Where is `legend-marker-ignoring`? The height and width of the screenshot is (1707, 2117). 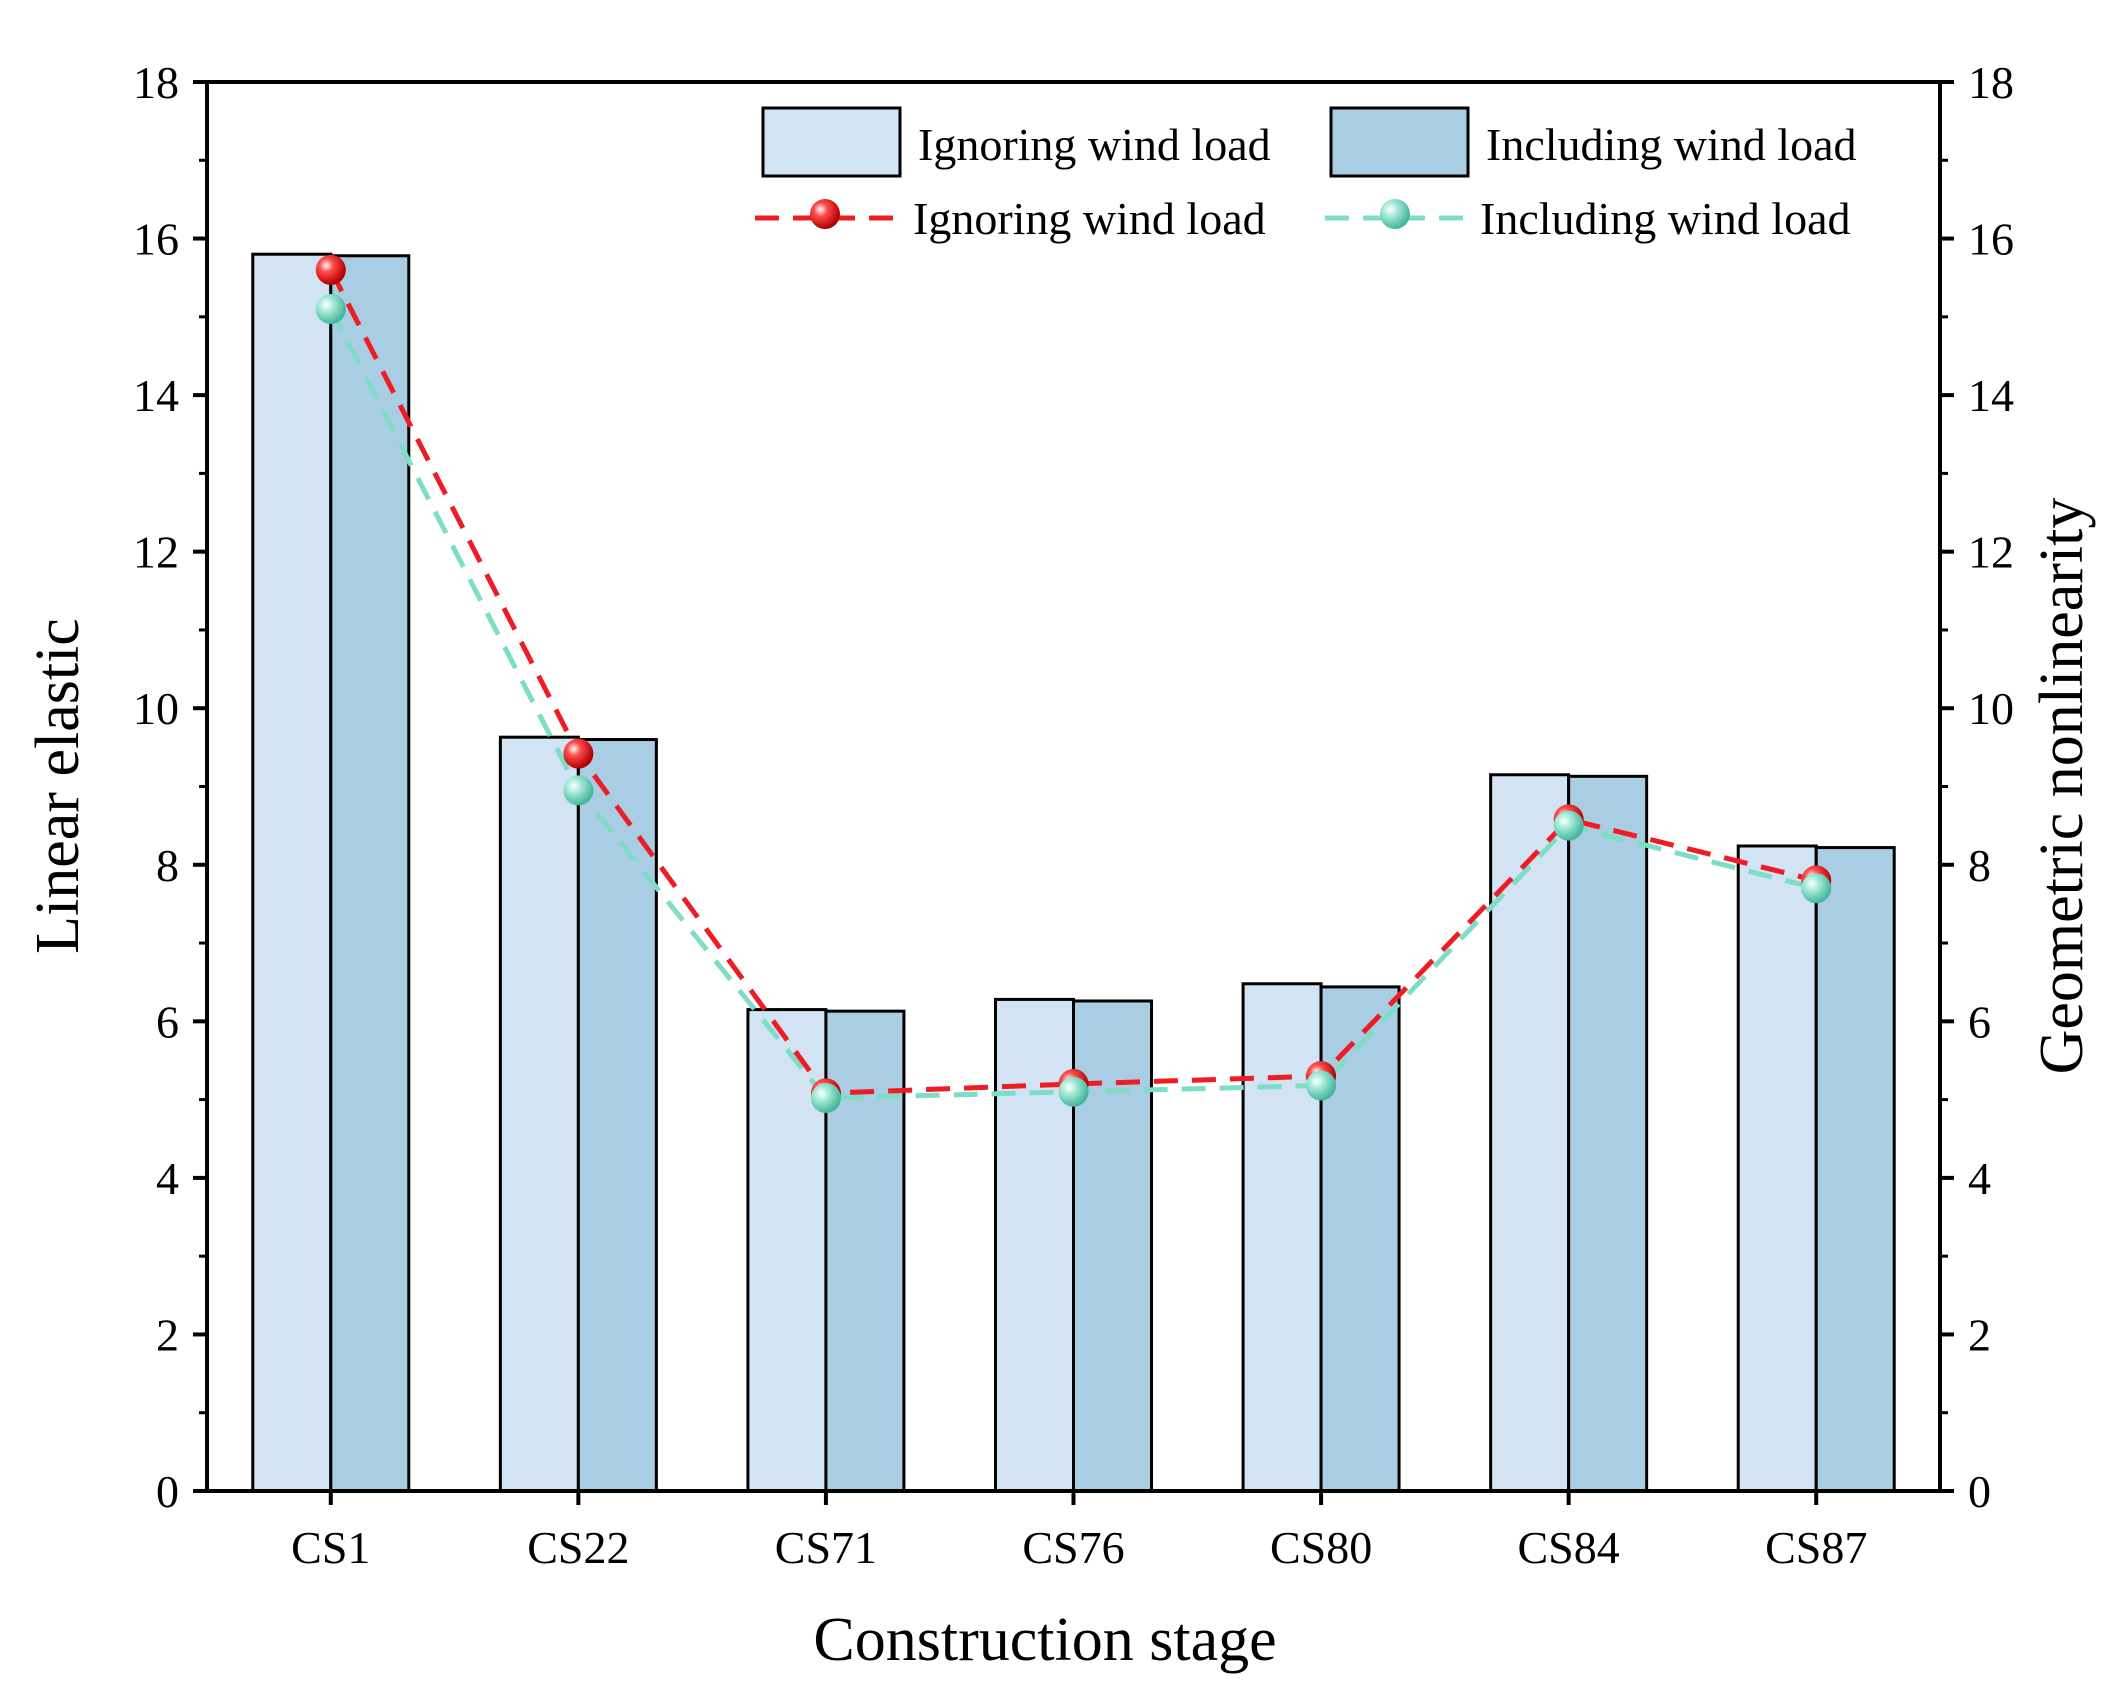 legend-marker-ignoring is located at coordinates (825, 214).